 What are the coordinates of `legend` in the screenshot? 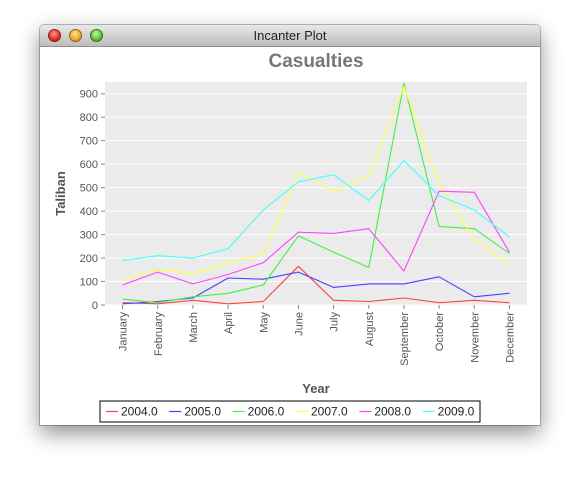 It's located at (290, 411).